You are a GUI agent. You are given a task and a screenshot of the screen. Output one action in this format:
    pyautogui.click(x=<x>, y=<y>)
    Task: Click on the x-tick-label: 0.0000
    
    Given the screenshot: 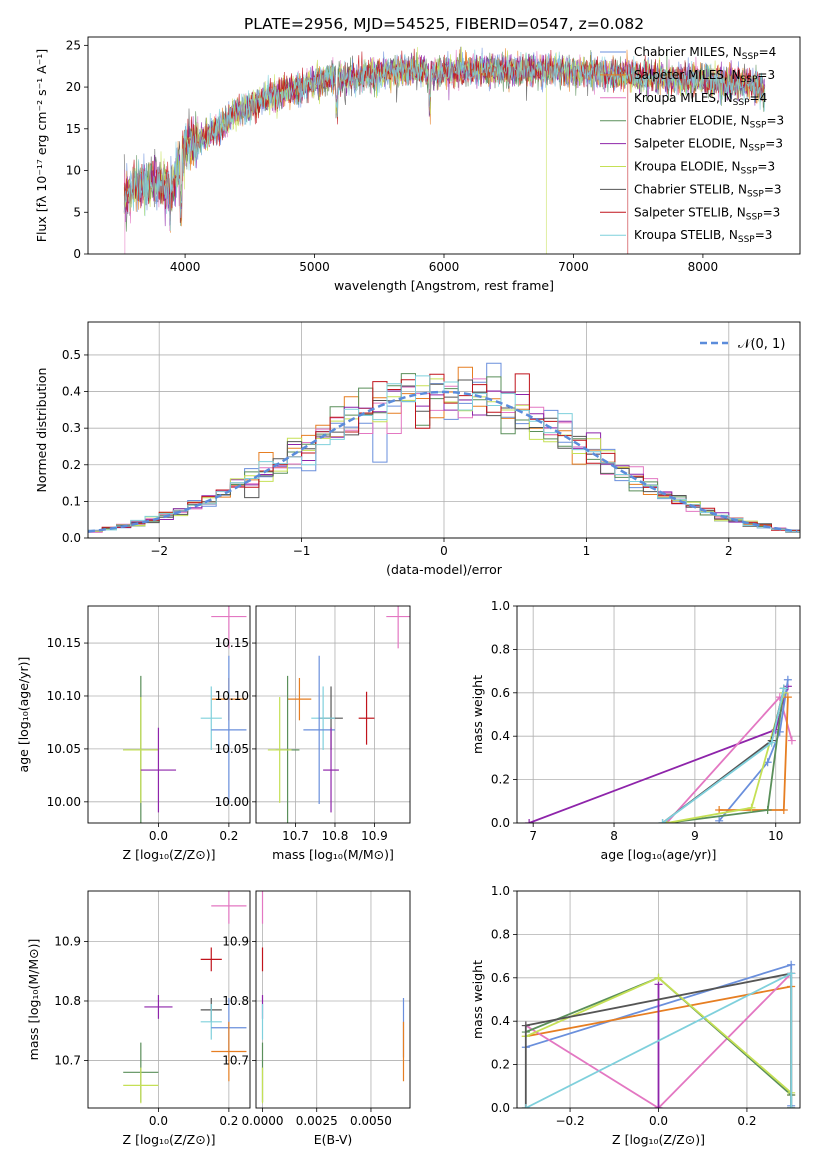 What is the action you would take?
    pyautogui.click(x=263, y=1121)
    